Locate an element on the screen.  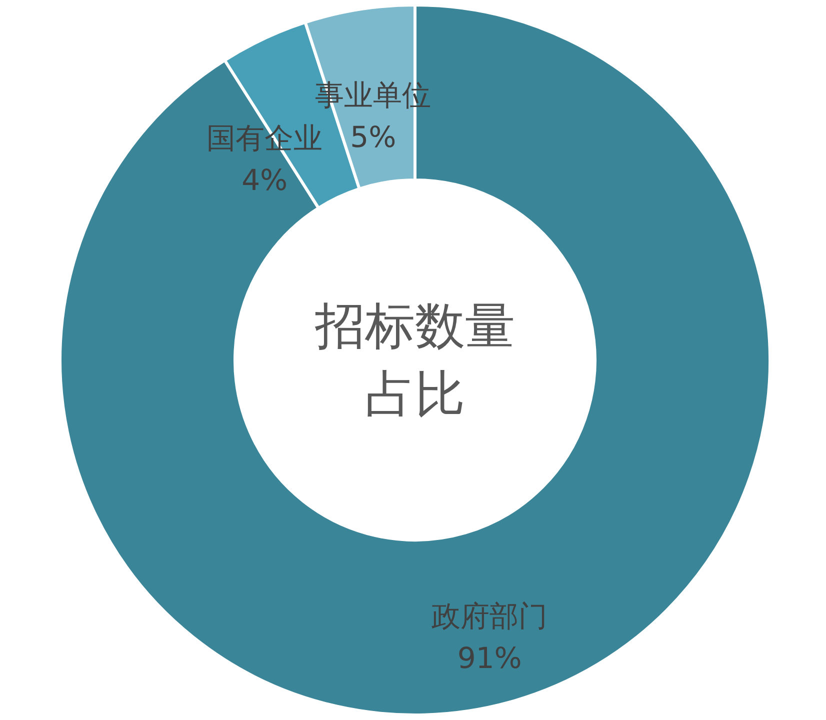
data-label: 91% is located at coordinates (489, 657).